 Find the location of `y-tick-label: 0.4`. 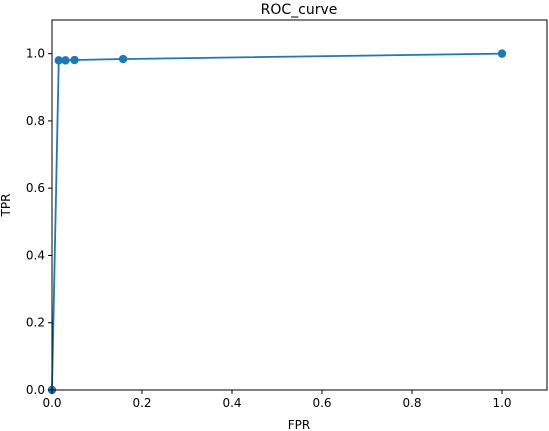

y-tick-label: 0.4 is located at coordinates (35, 255).